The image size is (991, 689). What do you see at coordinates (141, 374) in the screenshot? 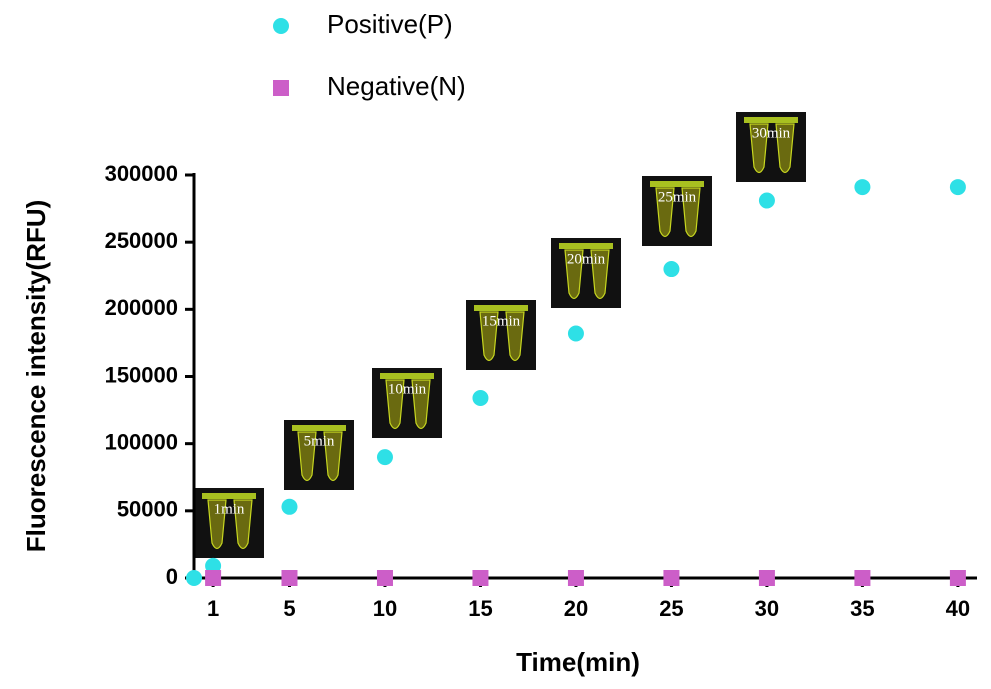
I see `y-tick-label: 150000` at bounding box center [141, 374].